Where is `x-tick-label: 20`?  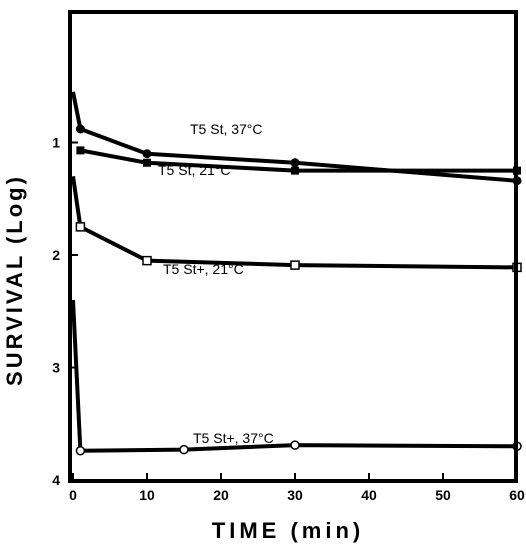
x-tick-label: 20 is located at coordinates (221, 495).